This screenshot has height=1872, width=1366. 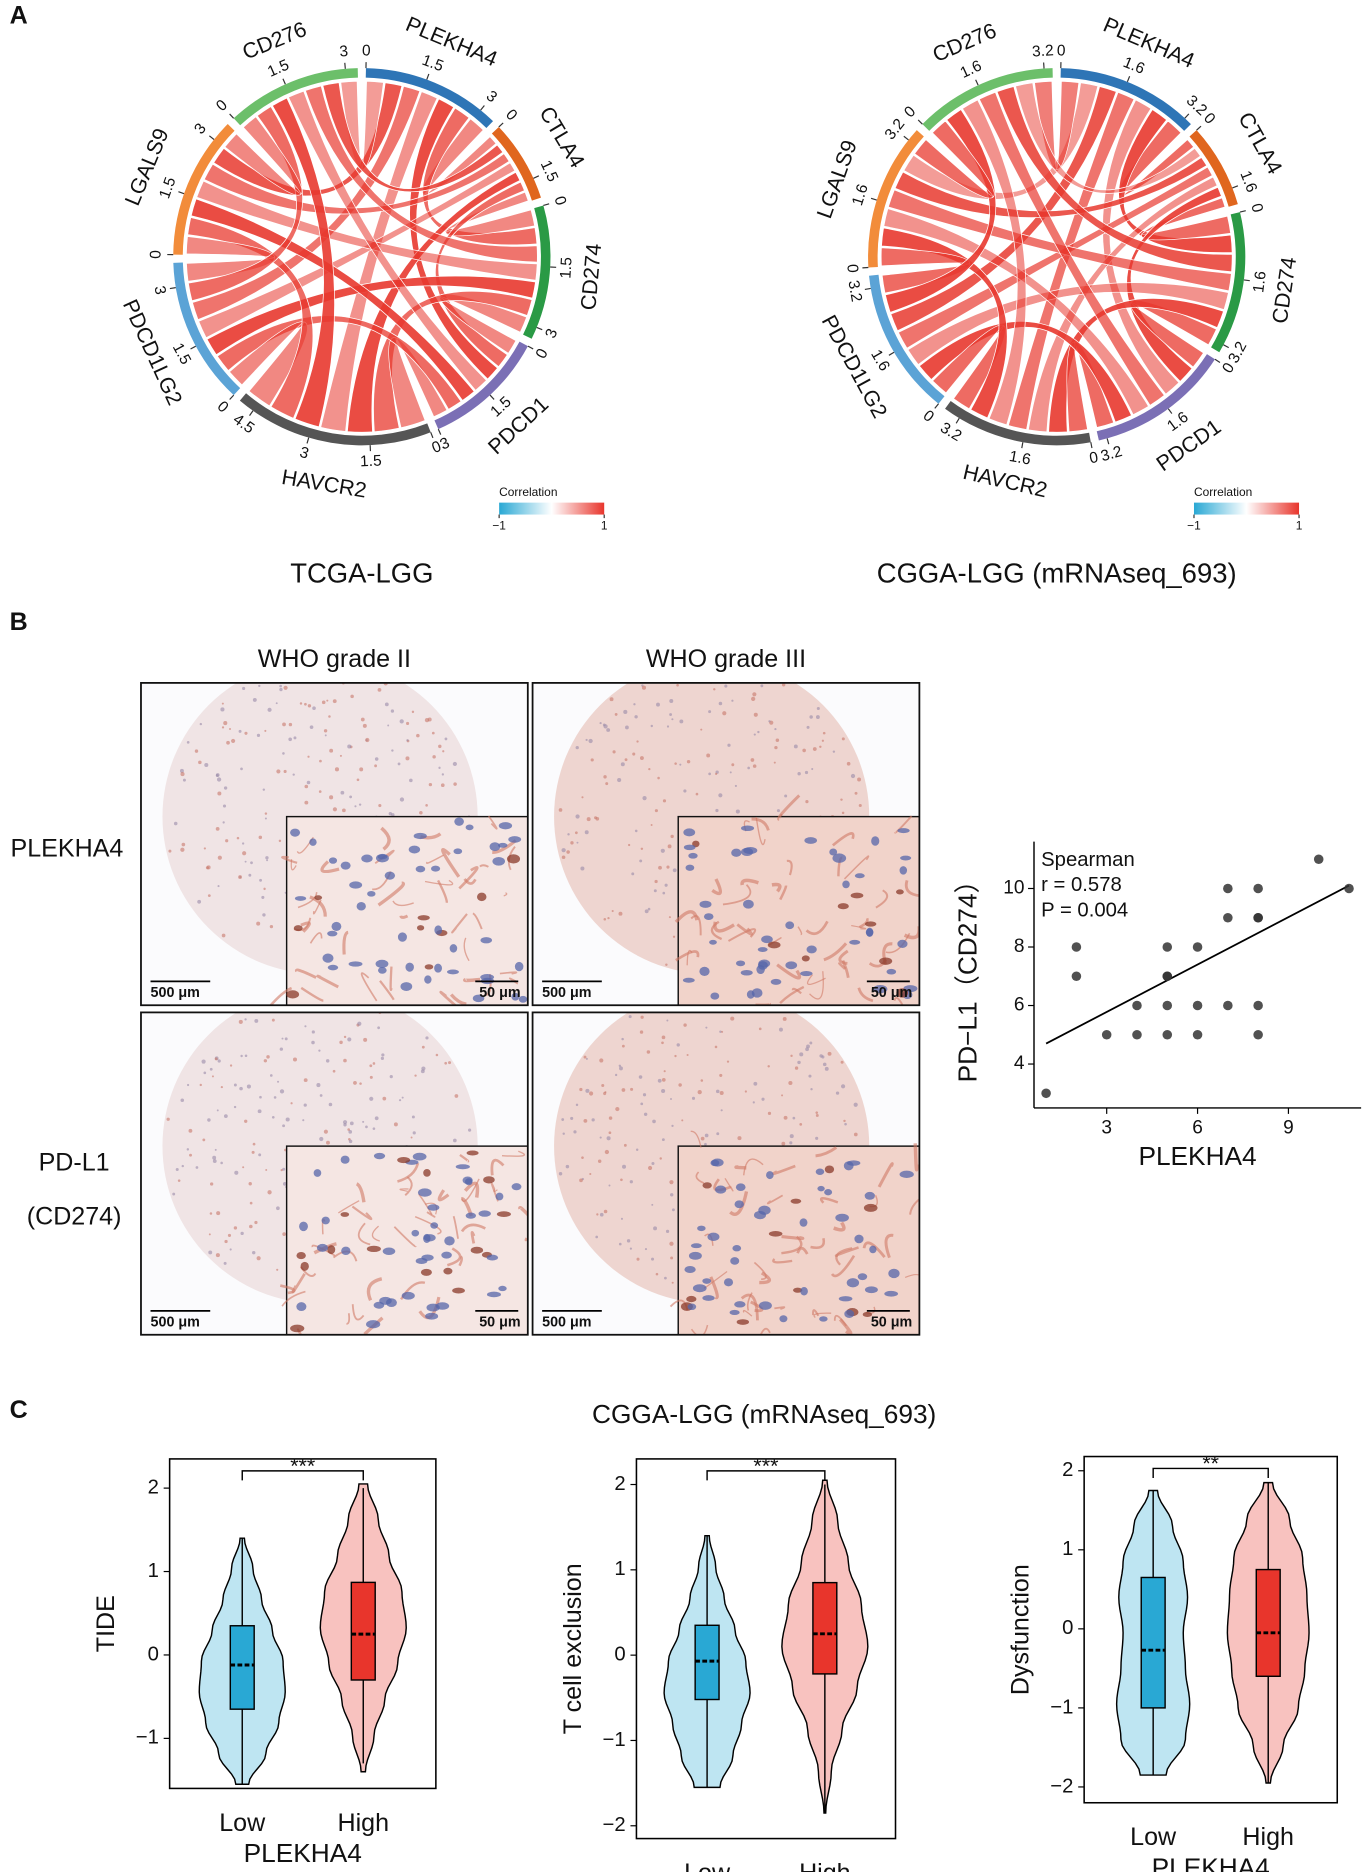 What do you see at coordinates (1067, 1470) in the screenshot?
I see `y-tick-label: 2` at bounding box center [1067, 1470].